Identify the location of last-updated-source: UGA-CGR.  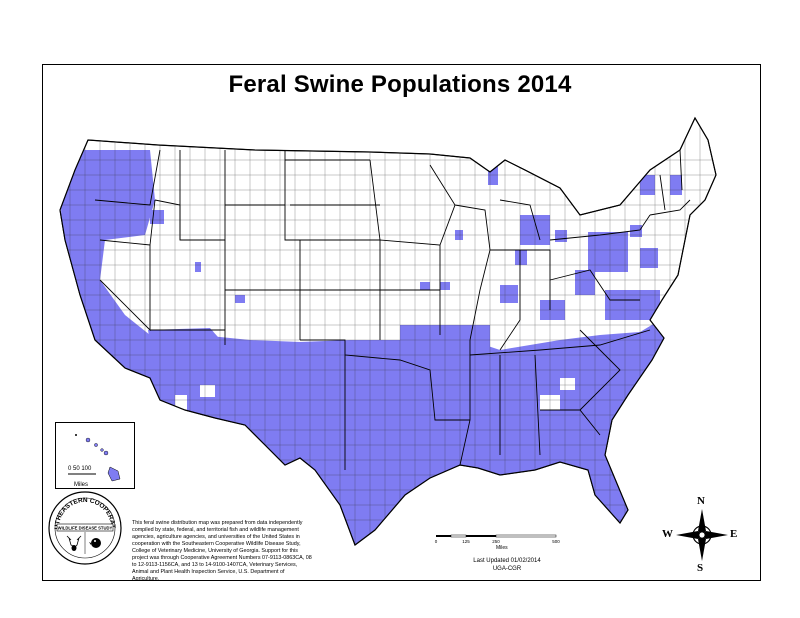
(507, 569).